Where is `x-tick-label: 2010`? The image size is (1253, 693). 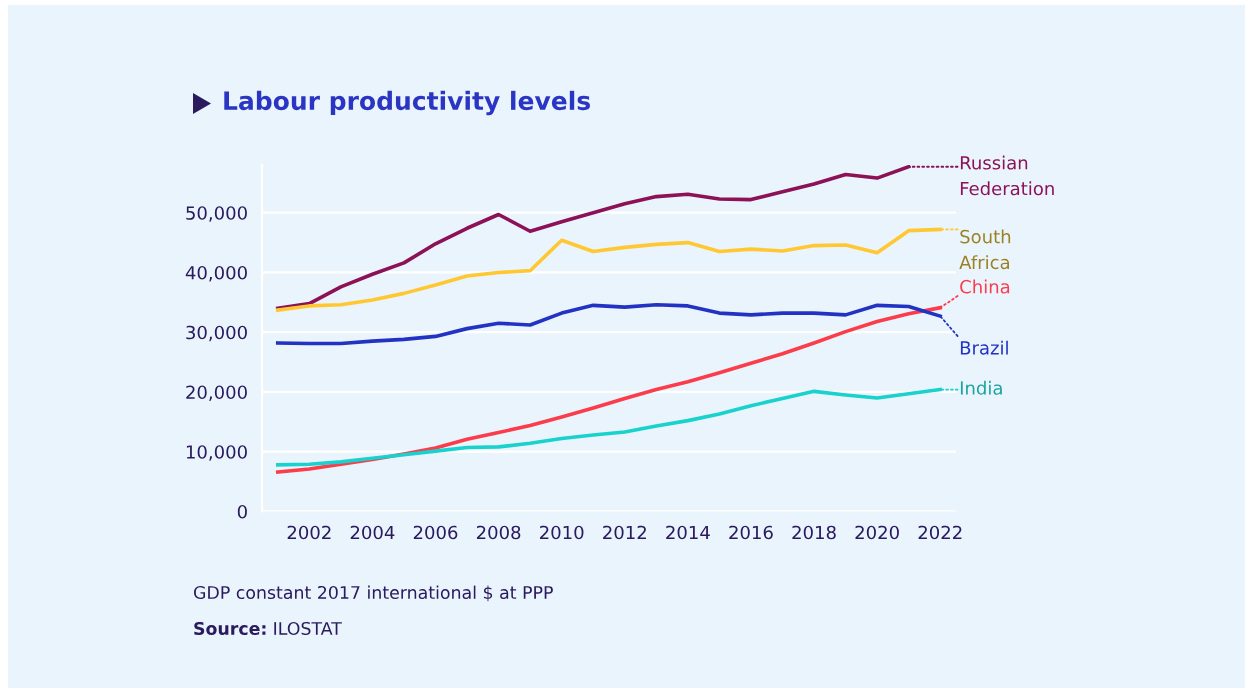
x-tick-label: 2010 is located at coordinates (562, 532).